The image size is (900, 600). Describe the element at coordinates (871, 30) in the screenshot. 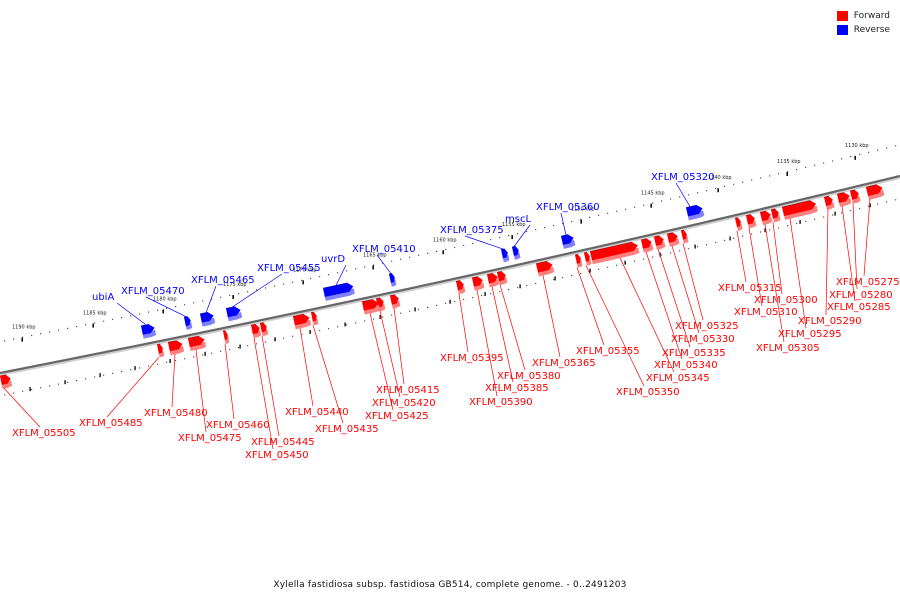

I see `legend-reverse-label: Reverse` at that location.